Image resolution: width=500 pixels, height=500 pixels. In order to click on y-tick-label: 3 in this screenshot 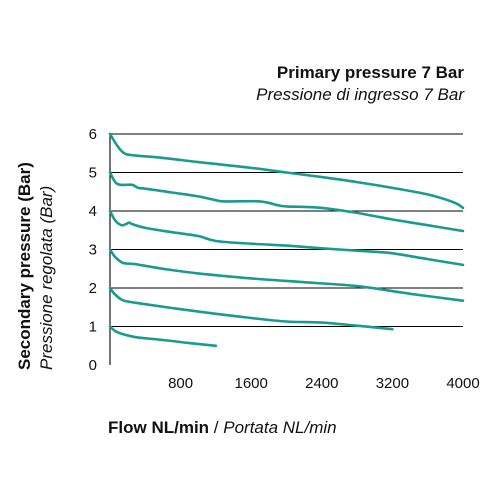, I will do `click(93, 250)`.